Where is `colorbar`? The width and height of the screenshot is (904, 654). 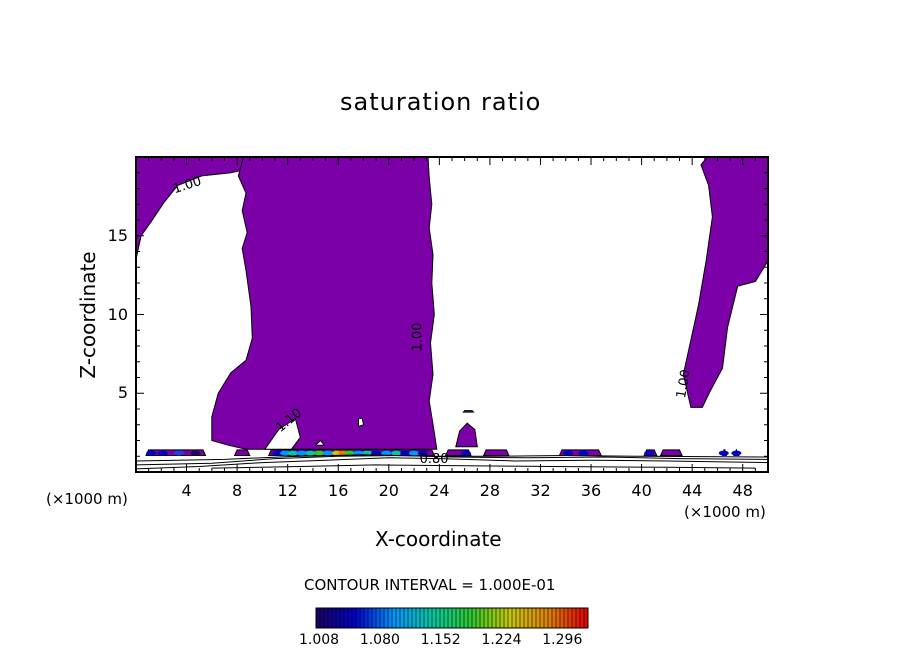
colorbar is located at coordinates (452, 618).